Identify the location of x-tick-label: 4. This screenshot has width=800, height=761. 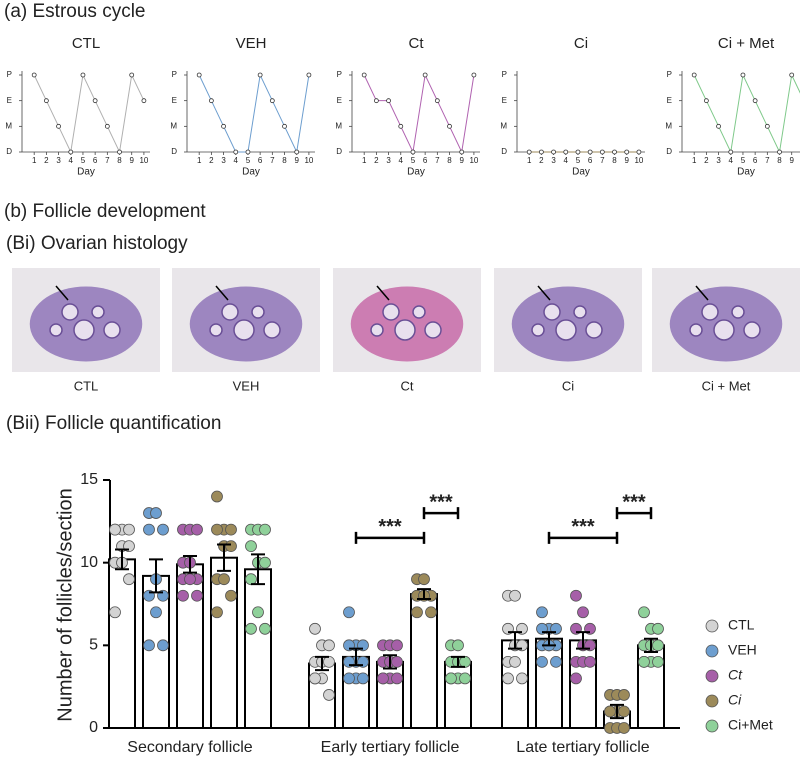
(236, 160).